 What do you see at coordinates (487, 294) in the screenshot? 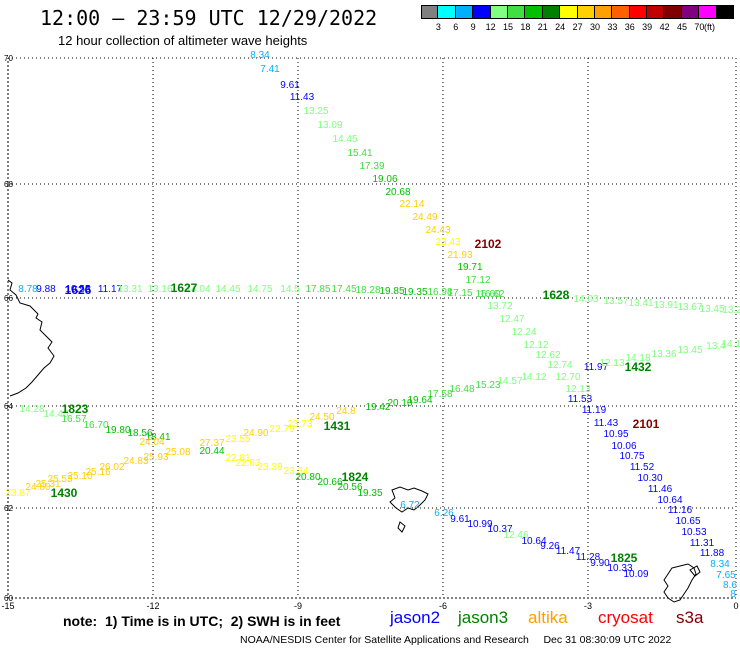
I see `wave-height-value: 16.60` at bounding box center [487, 294].